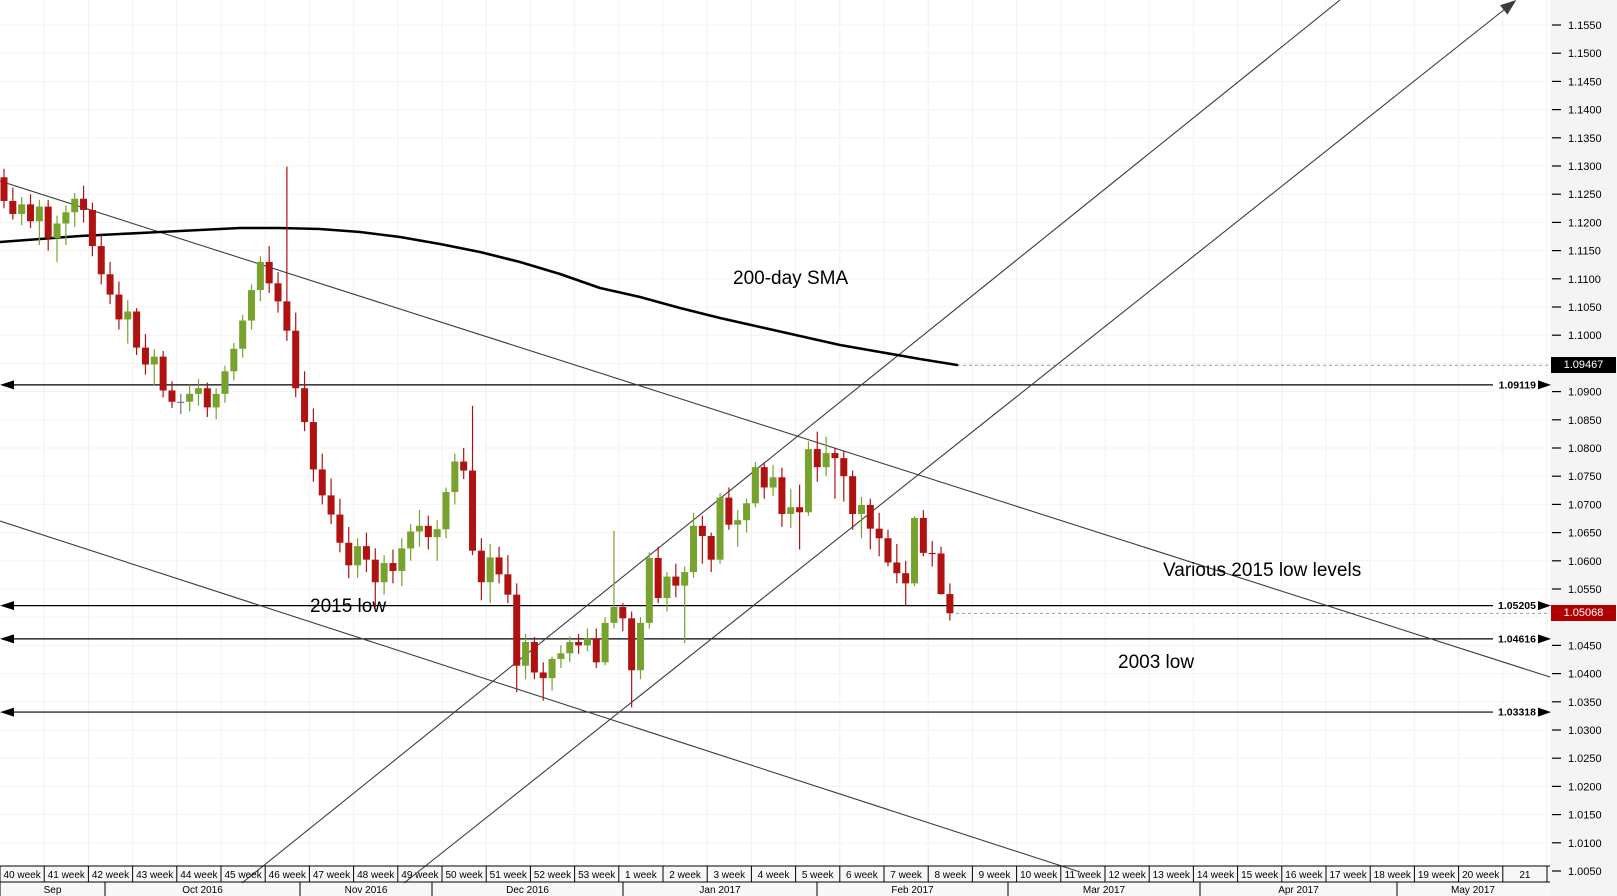  I want to click on price-tick-label: 1.1400, so click(1585, 111).